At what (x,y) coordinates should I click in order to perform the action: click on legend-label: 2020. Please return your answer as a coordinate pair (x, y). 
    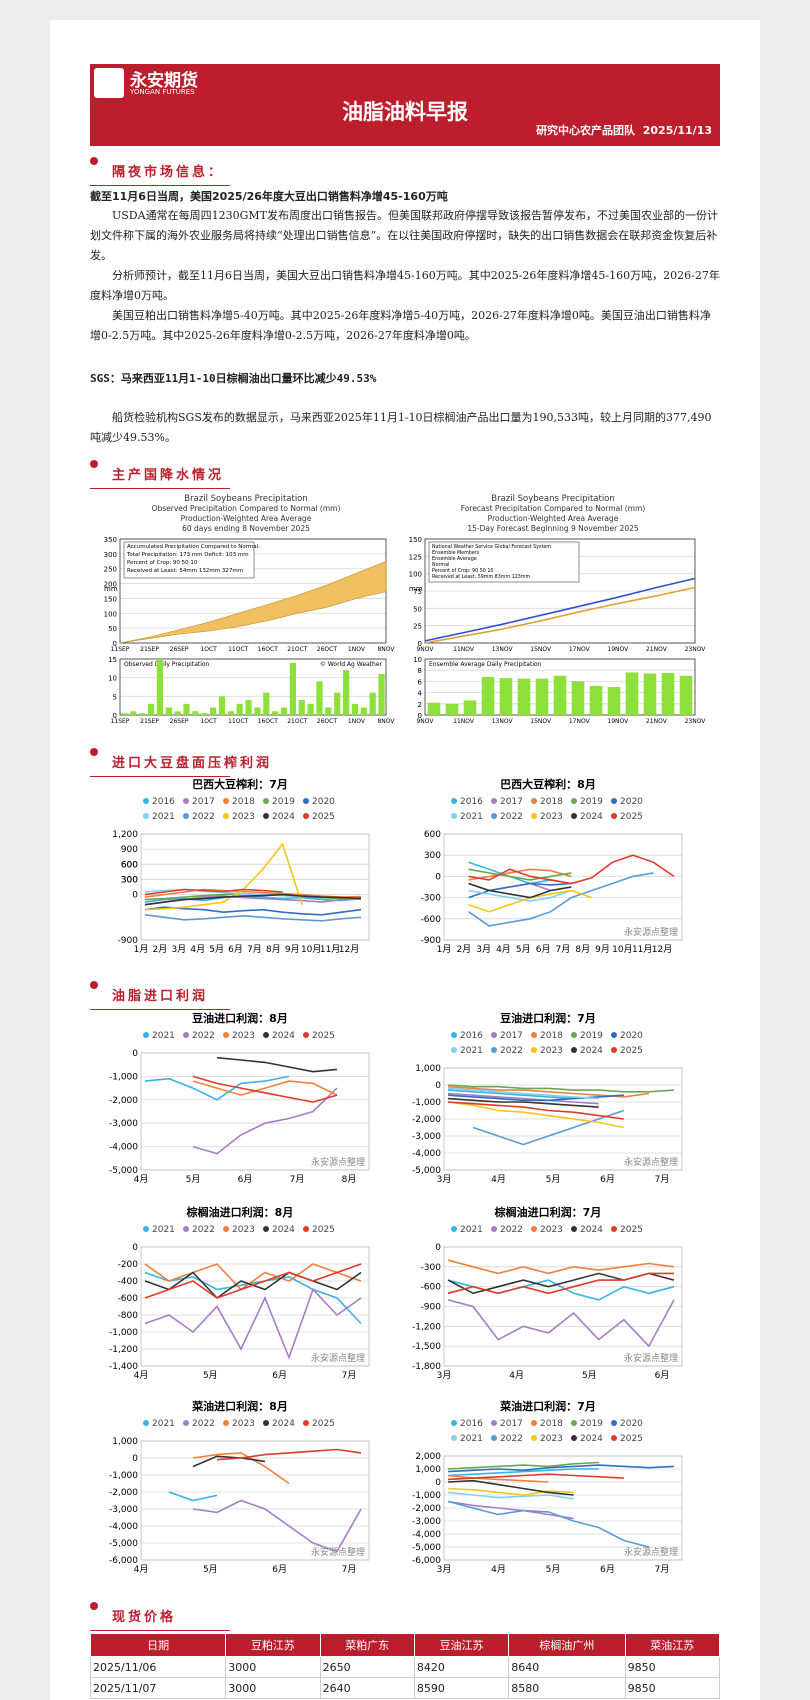
    Looking at the image, I should click on (631, 1036).